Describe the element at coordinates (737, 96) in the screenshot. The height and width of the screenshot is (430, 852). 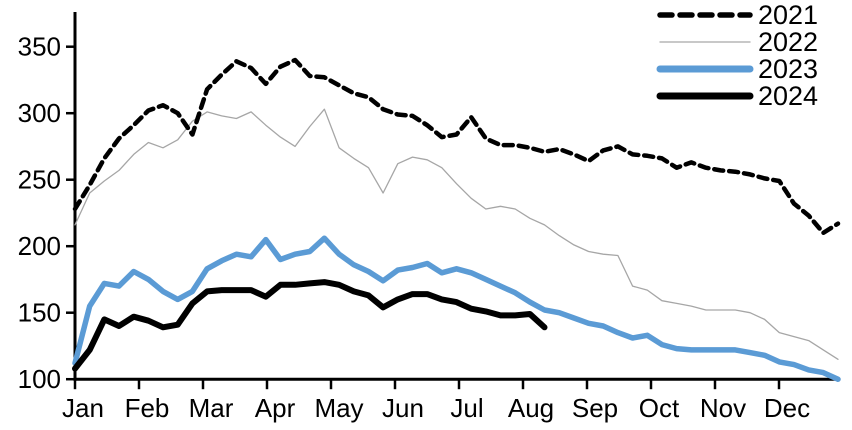
I see `legend-item-2024: 2024` at that location.